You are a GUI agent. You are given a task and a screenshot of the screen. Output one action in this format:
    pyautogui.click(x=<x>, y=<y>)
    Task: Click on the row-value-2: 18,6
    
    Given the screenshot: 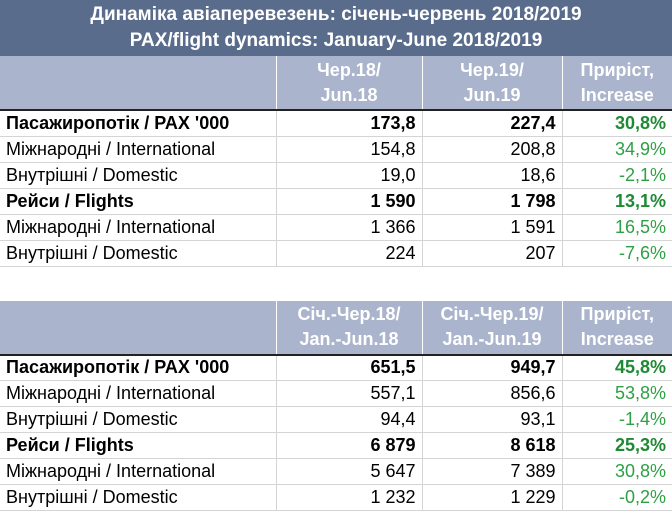 What is the action you would take?
    pyautogui.click(x=491, y=175)
    